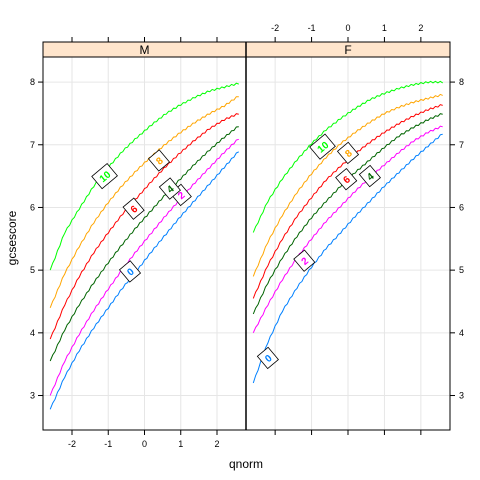 This screenshot has width=480, height=480. I want to click on y-tick-label-right: 3, so click(461, 396).